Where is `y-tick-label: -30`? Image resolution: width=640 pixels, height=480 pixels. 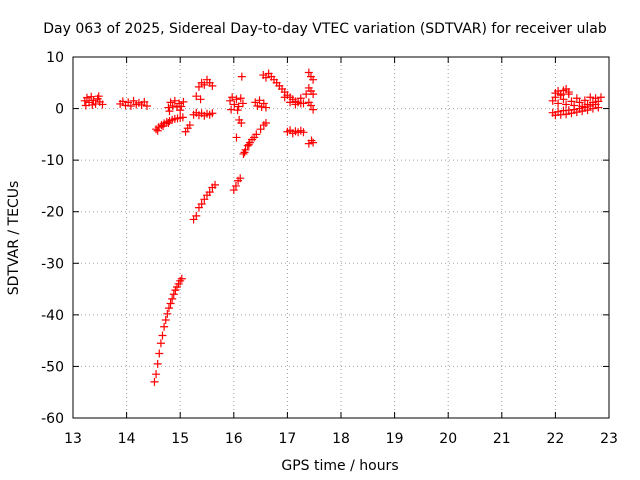 y-tick-label: -30 is located at coordinates (52, 264).